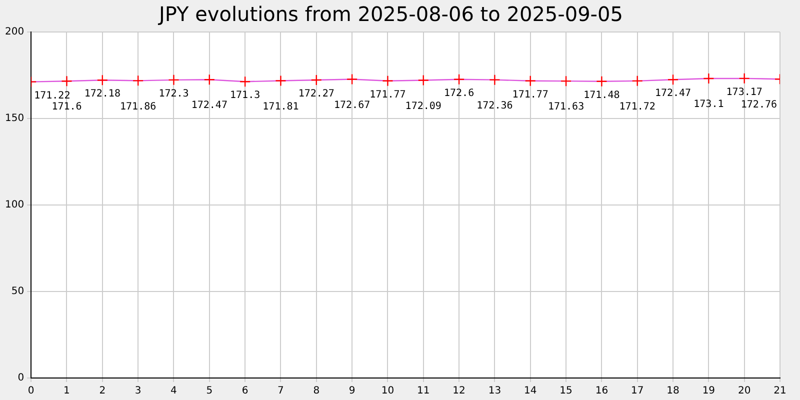 The image size is (800, 400). Describe the element at coordinates (281, 391) in the screenshot. I see `x-tick-label: 7` at that location.